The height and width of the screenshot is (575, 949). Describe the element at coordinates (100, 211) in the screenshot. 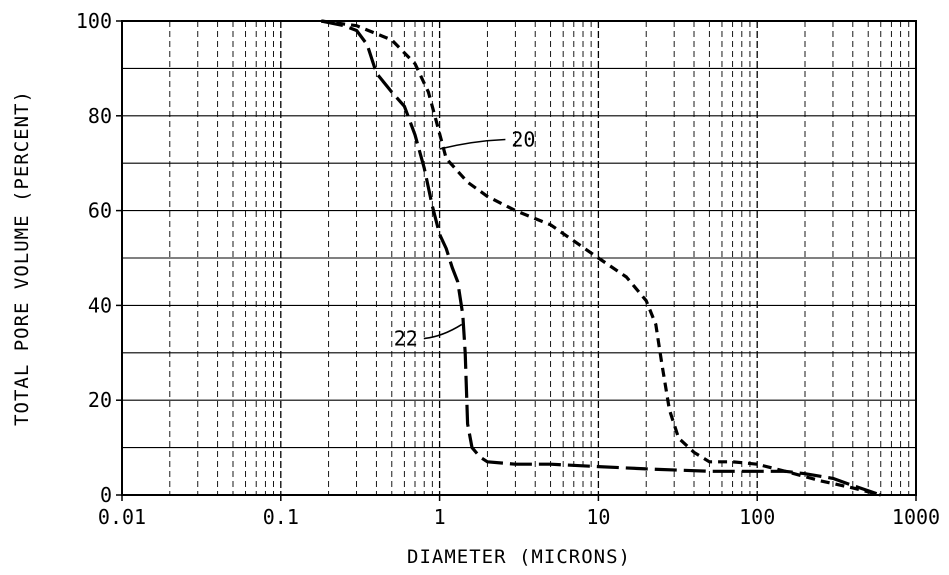

I see `y-tick-label: 60` at that location.